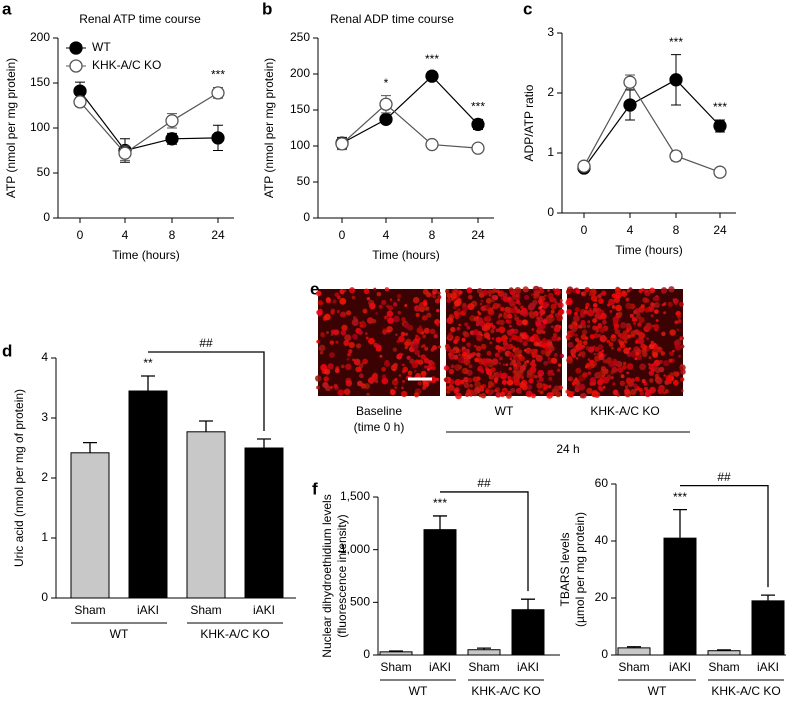 The width and height of the screenshot is (788, 701). Describe the element at coordinates (89, 610) in the screenshot. I see `x-tick-label: Sham` at that location.